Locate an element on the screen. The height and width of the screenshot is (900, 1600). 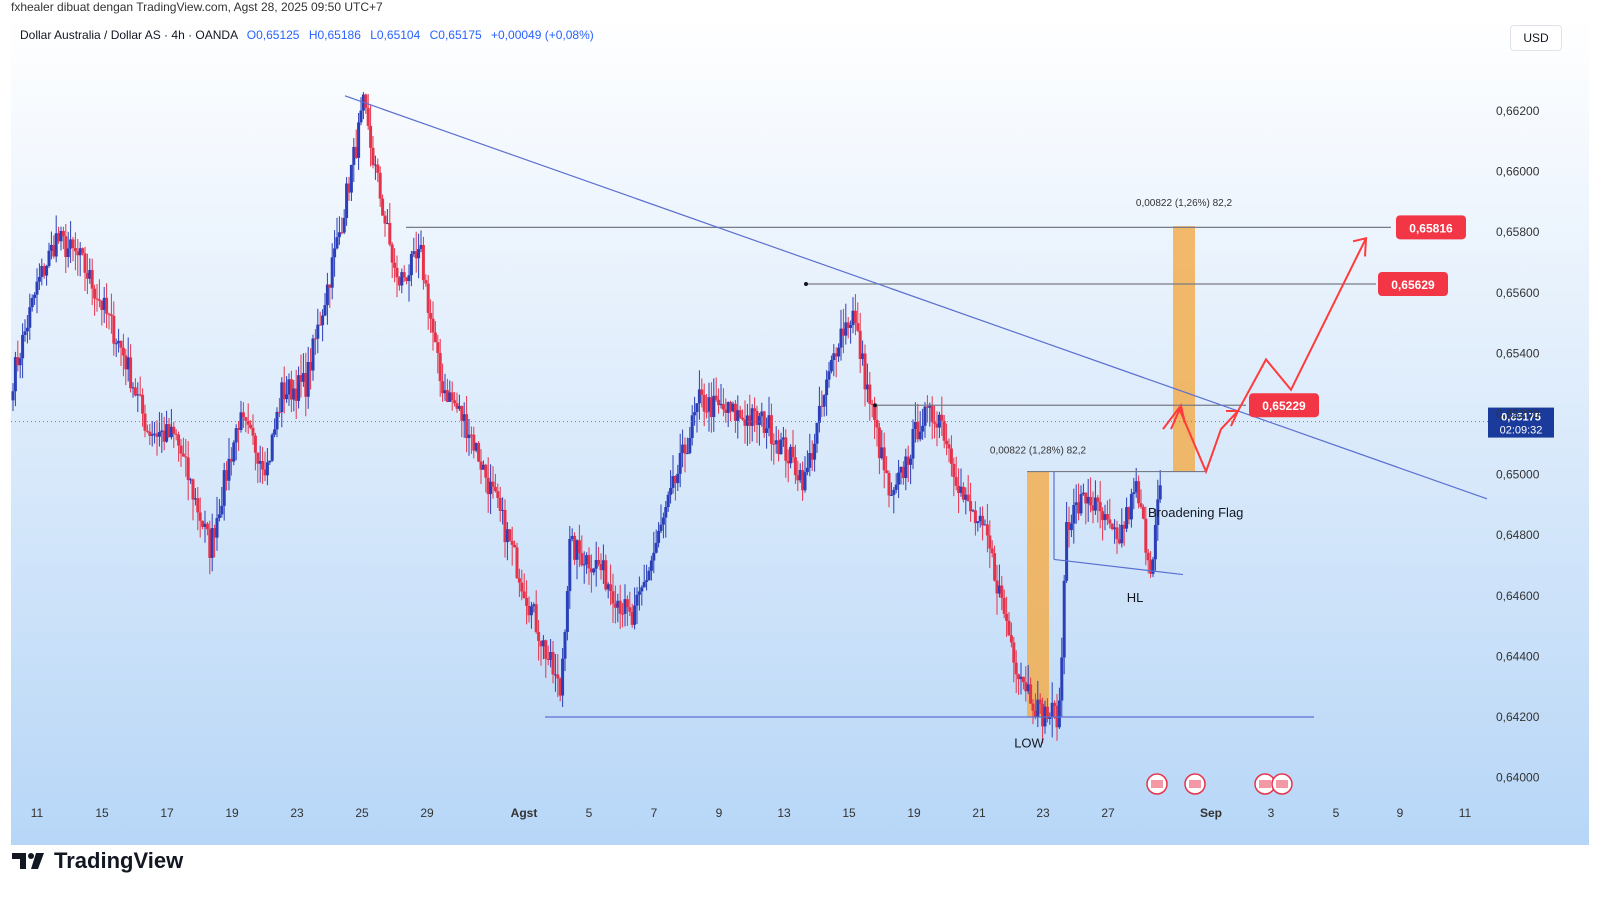
level-price-label: 0,65229 is located at coordinates (1284, 406).